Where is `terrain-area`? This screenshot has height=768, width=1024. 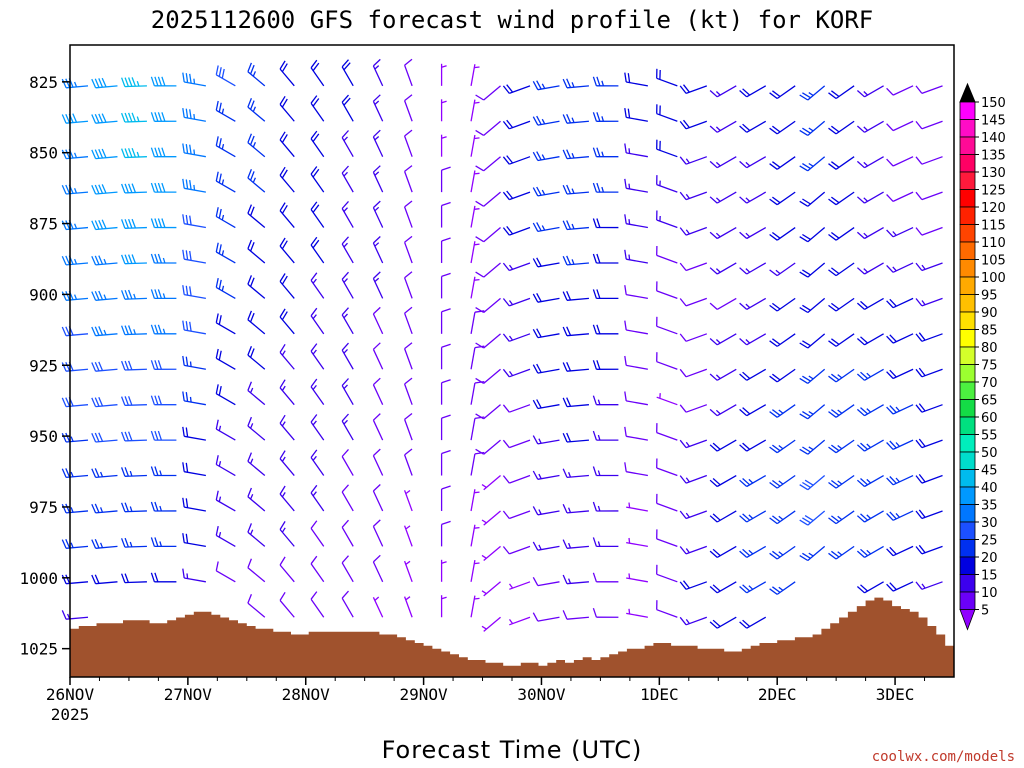
terrain-area is located at coordinates (512, 637).